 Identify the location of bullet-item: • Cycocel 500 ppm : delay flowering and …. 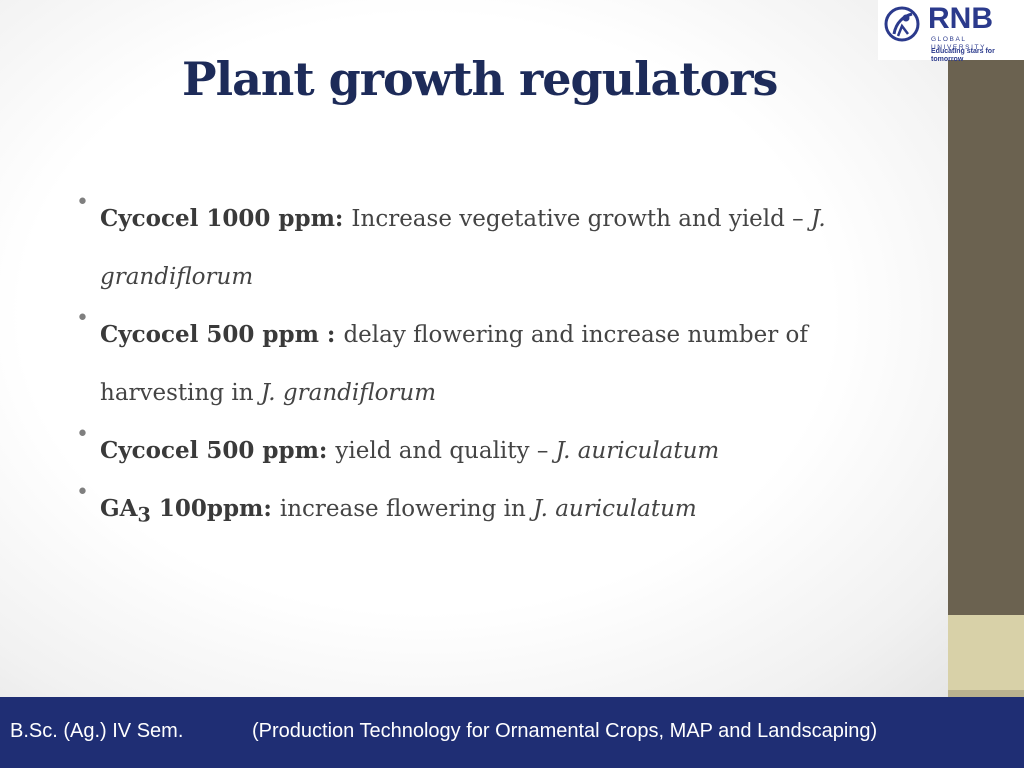
(484, 364).